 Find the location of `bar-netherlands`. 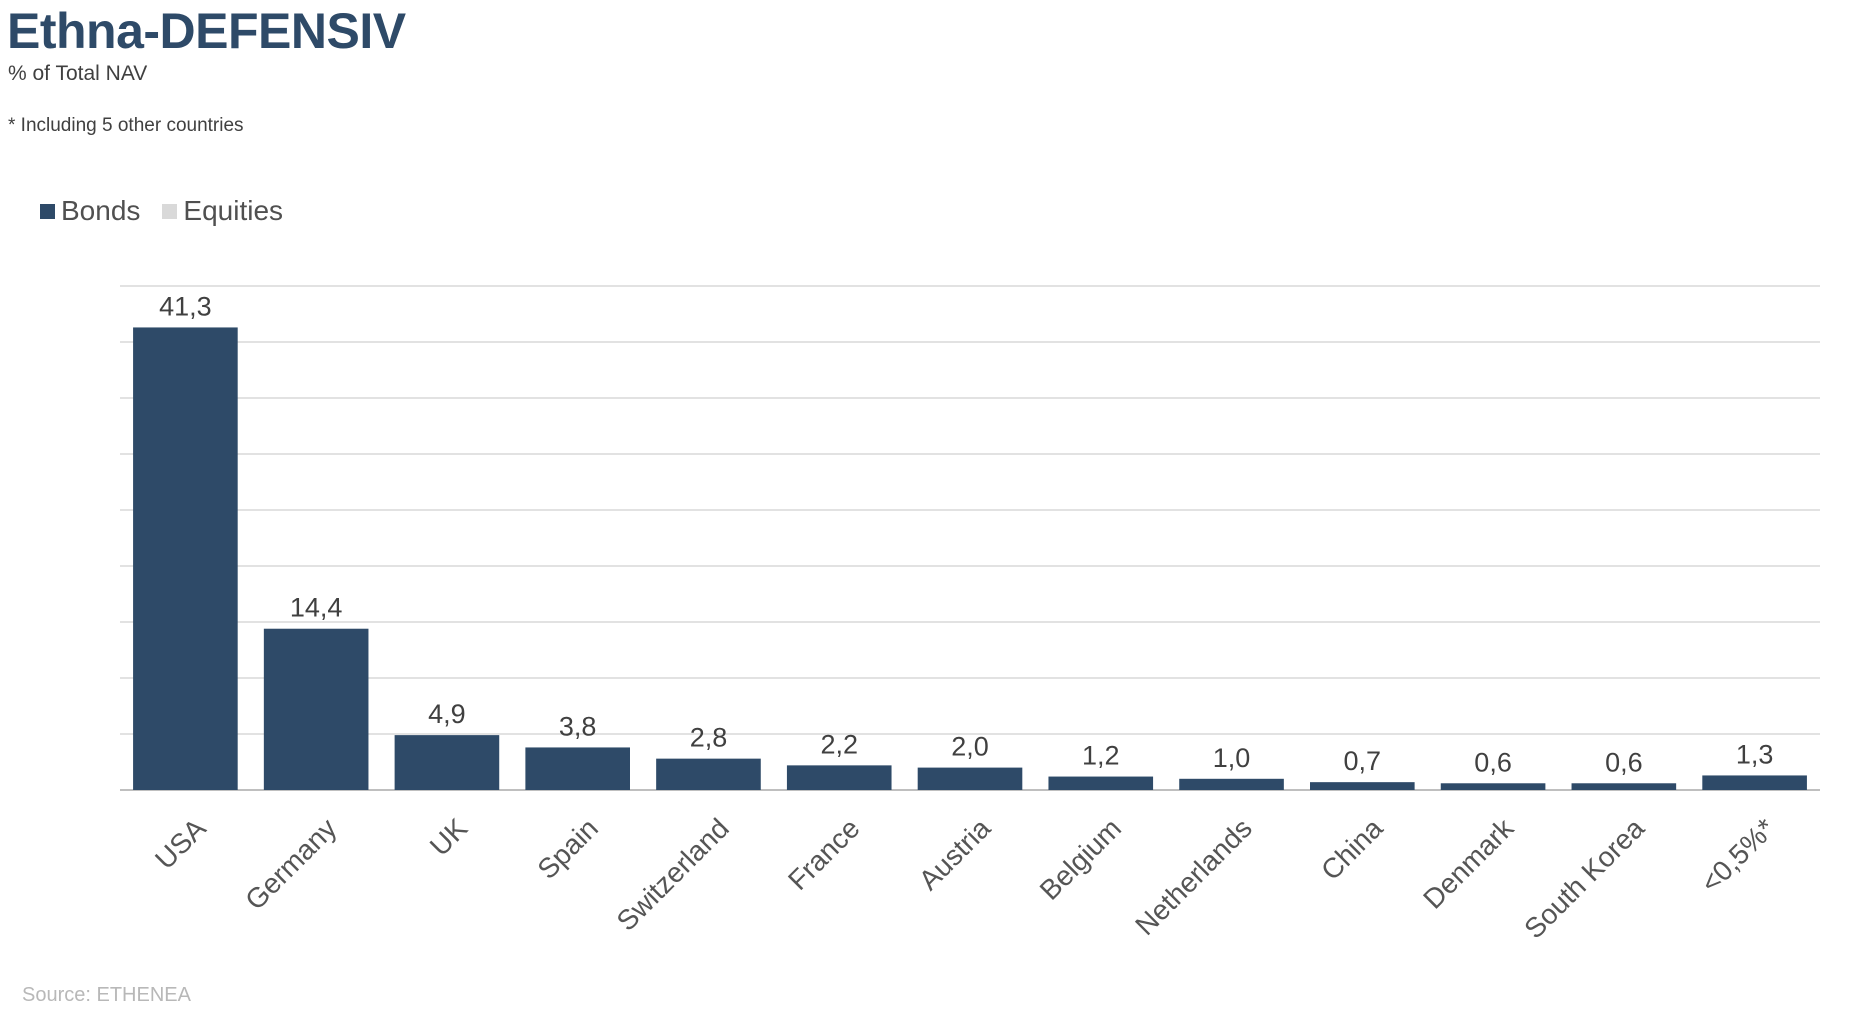

bar-netherlands is located at coordinates (1231, 784).